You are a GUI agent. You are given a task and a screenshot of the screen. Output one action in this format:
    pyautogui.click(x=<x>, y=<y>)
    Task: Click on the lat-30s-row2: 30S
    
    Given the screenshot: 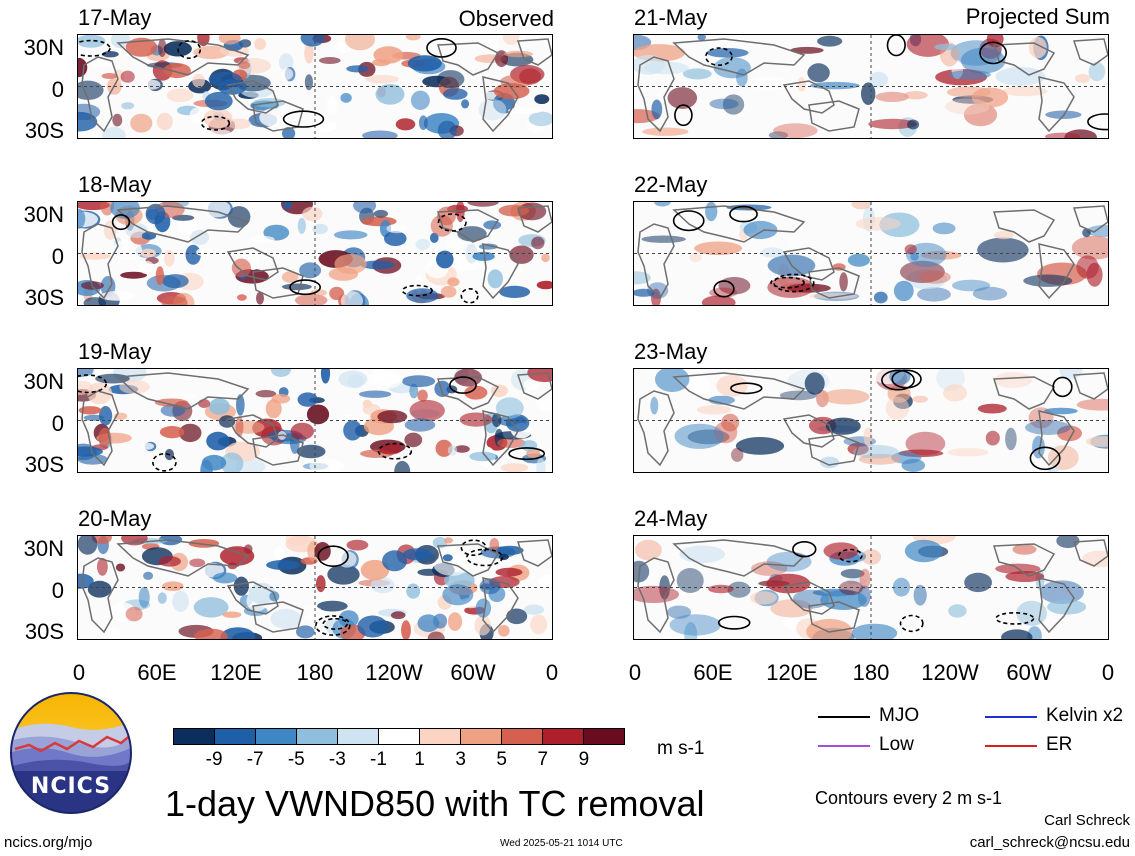 What is the action you would take?
    pyautogui.click(x=44, y=297)
    